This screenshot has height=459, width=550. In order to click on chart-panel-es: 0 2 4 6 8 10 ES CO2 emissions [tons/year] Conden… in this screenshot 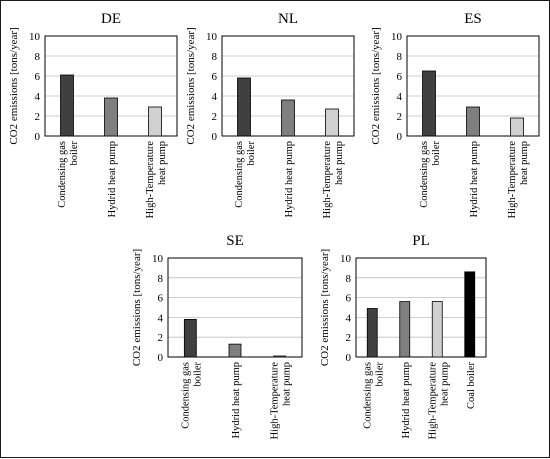, I will do `click(455, 115)`.